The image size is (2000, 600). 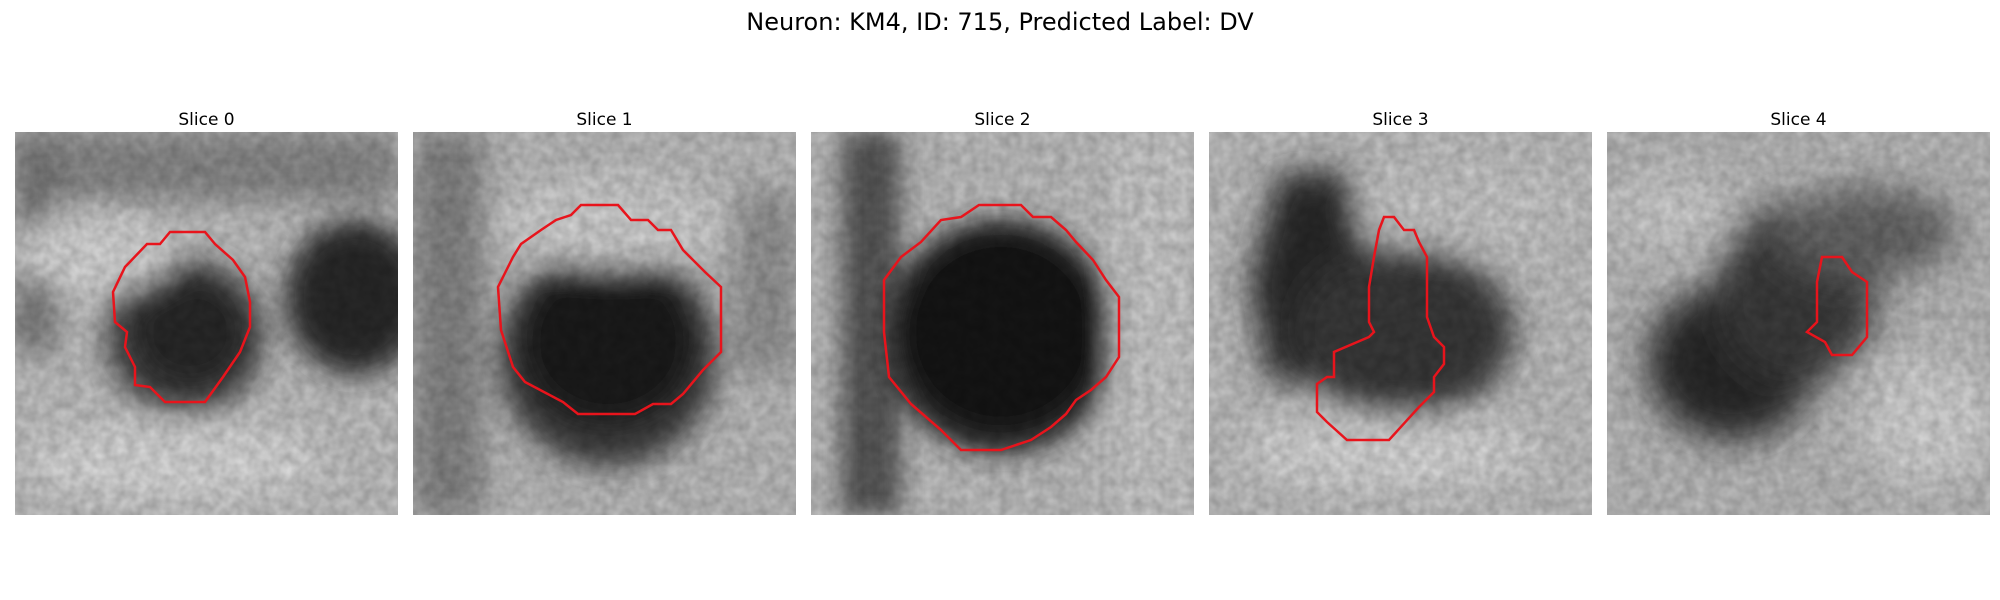 I want to click on slice-title: Slice 0, so click(x=206, y=120).